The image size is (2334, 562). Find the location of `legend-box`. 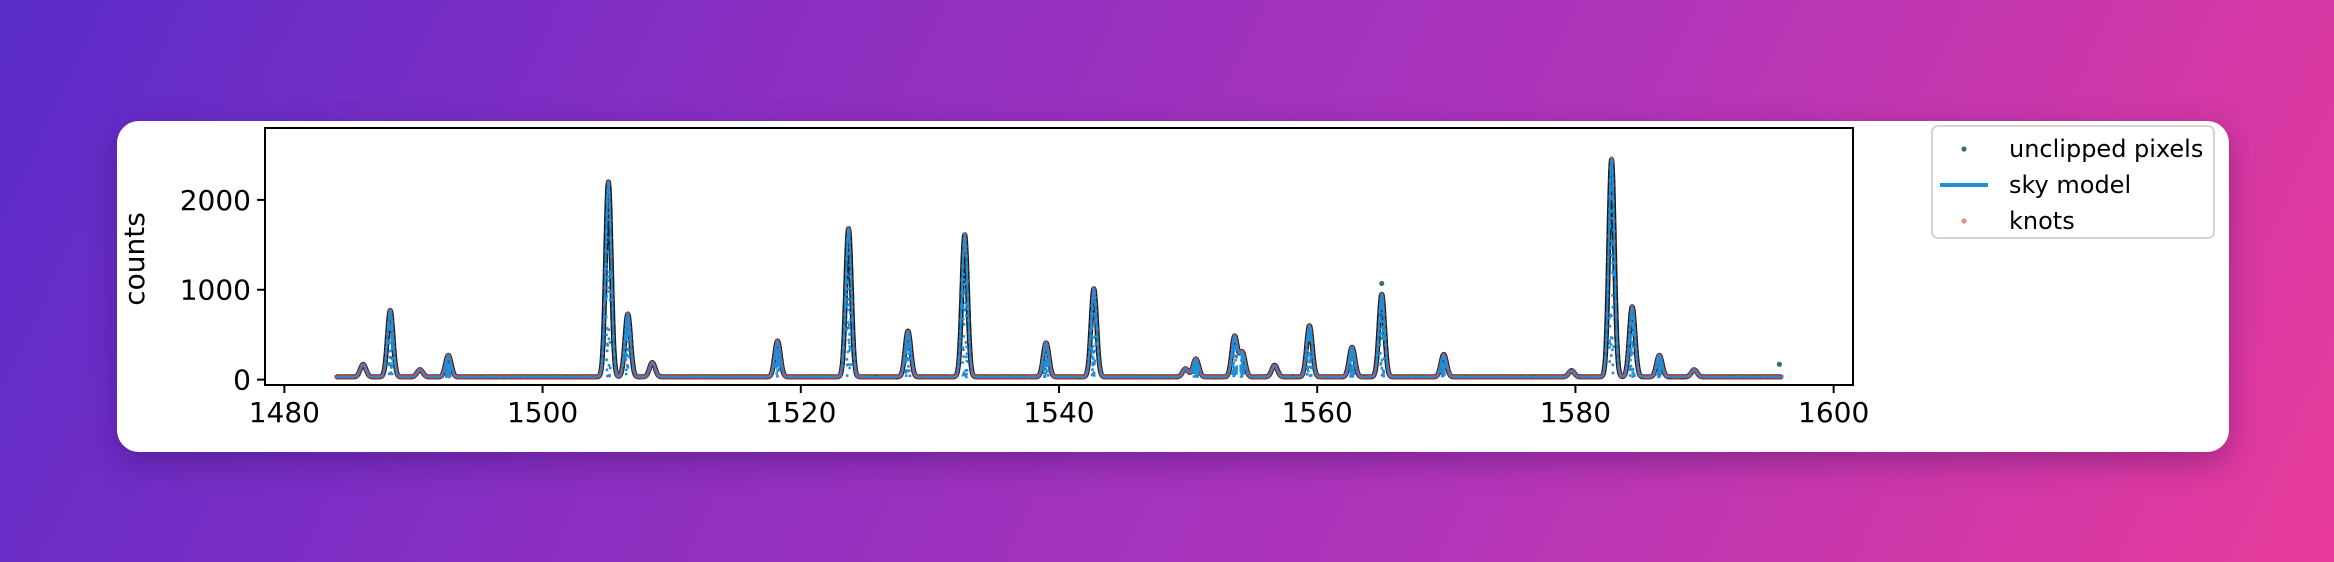

legend-box is located at coordinates (2073, 182).